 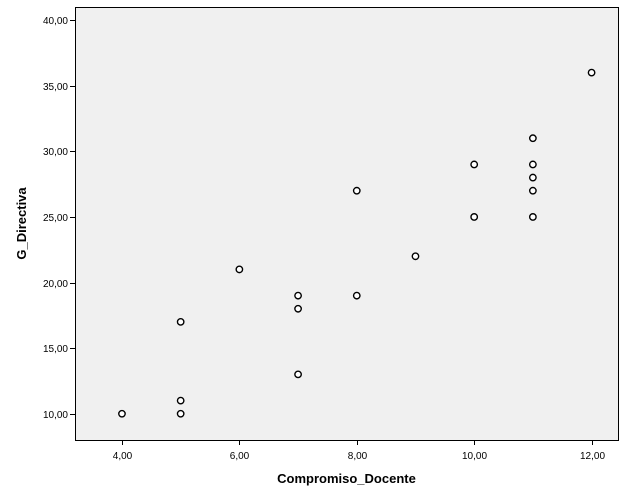 I want to click on x-tick-label: 8,00, so click(x=358, y=456).